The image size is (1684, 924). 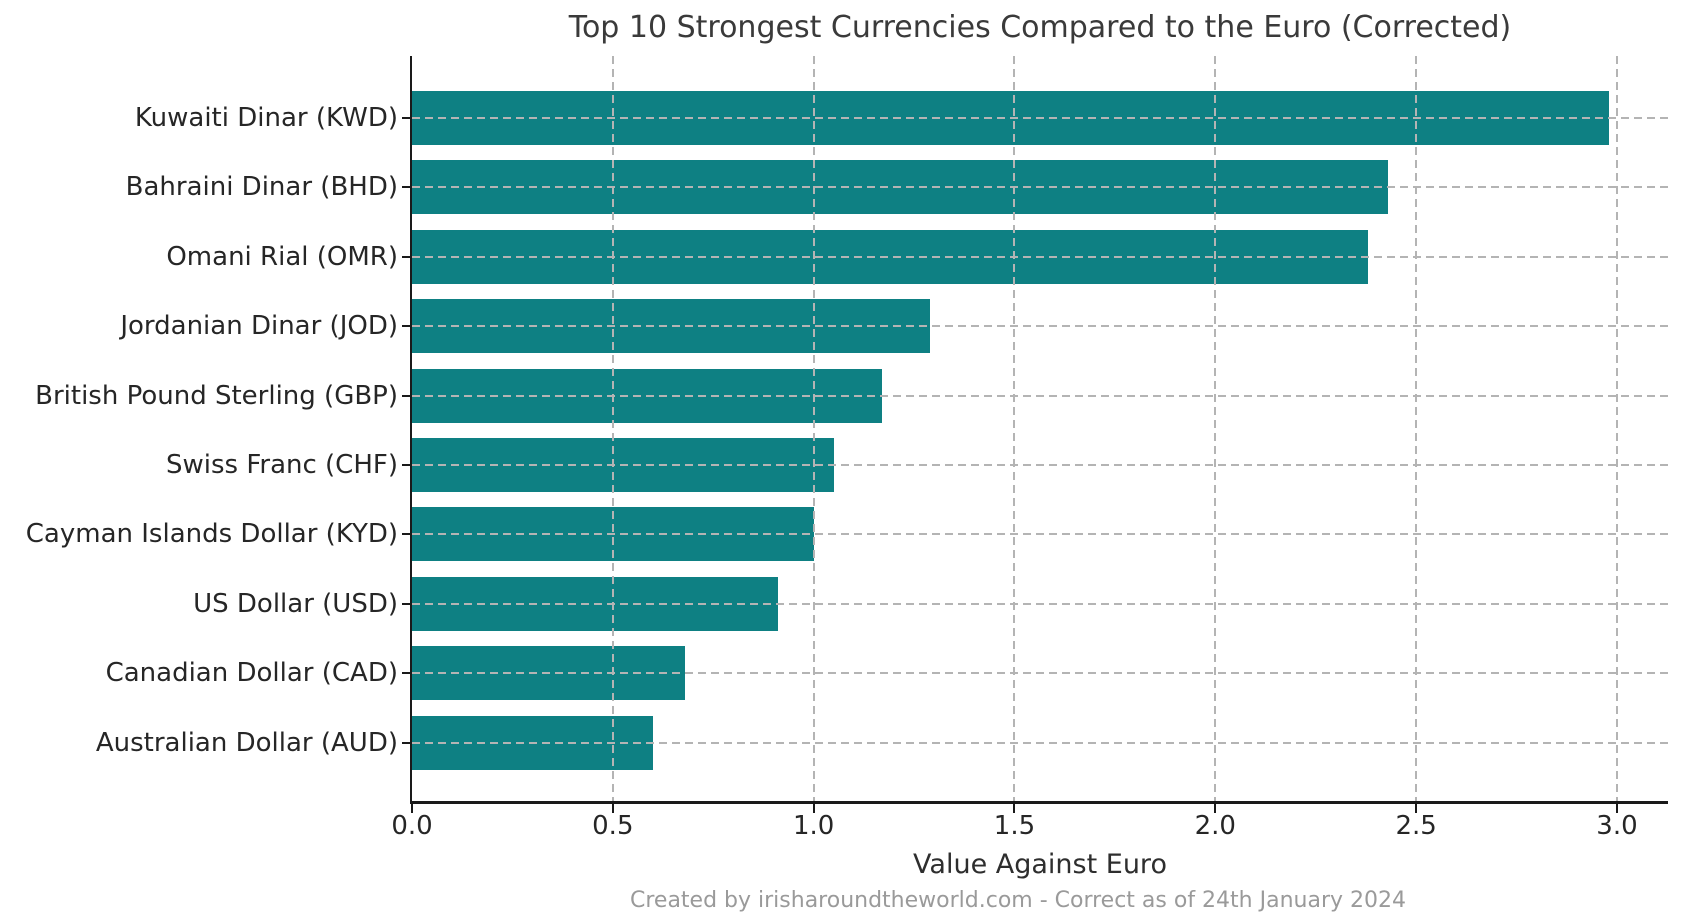 What do you see at coordinates (412, 808) in the screenshot?
I see `x-tick-mark-0.0` at bounding box center [412, 808].